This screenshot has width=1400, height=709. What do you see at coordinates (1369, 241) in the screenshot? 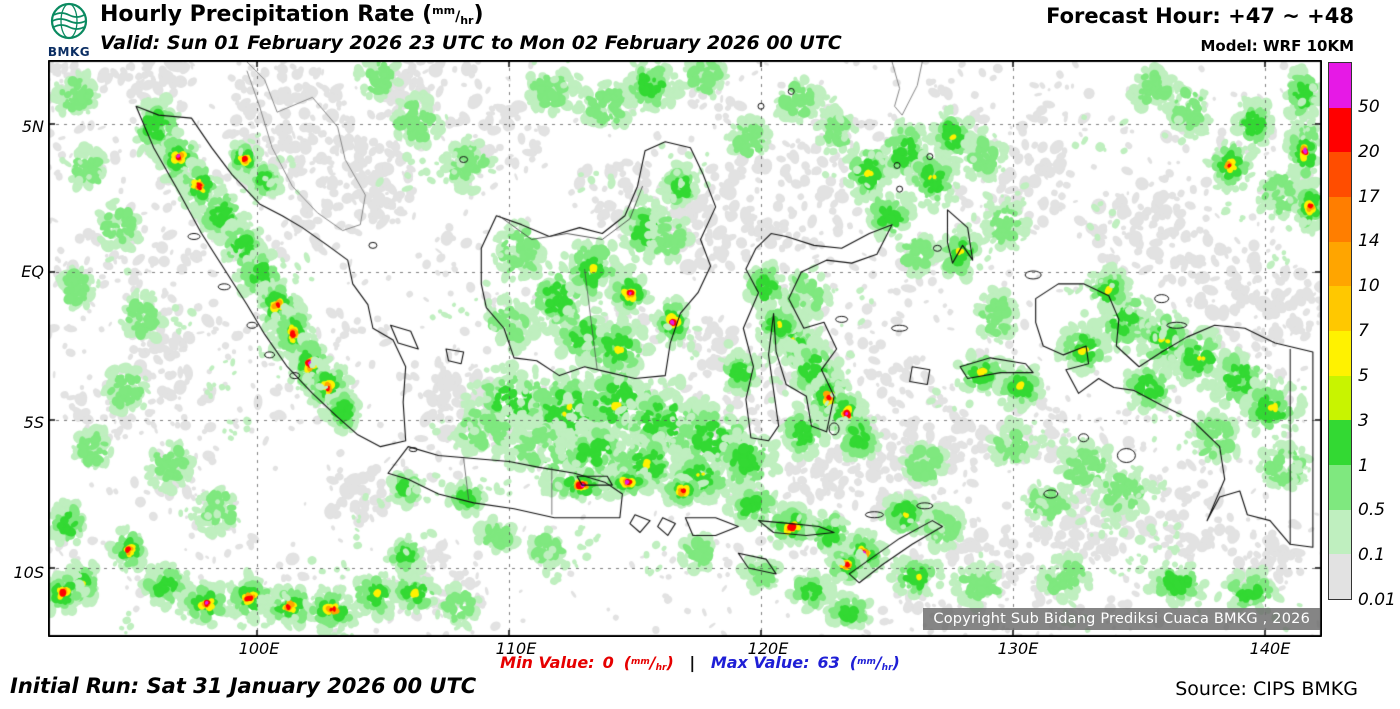
I see `colorbar-label: 14` at bounding box center [1369, 241].